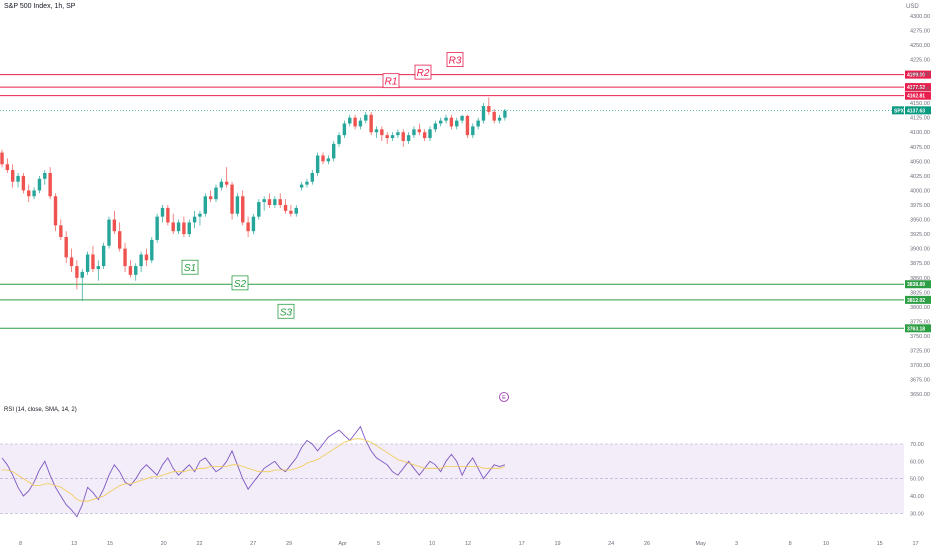 Image resolution: width=932 pixels, height=550 pixels. I want to click on price-tick-label: 3700.00, so click(920, 366).